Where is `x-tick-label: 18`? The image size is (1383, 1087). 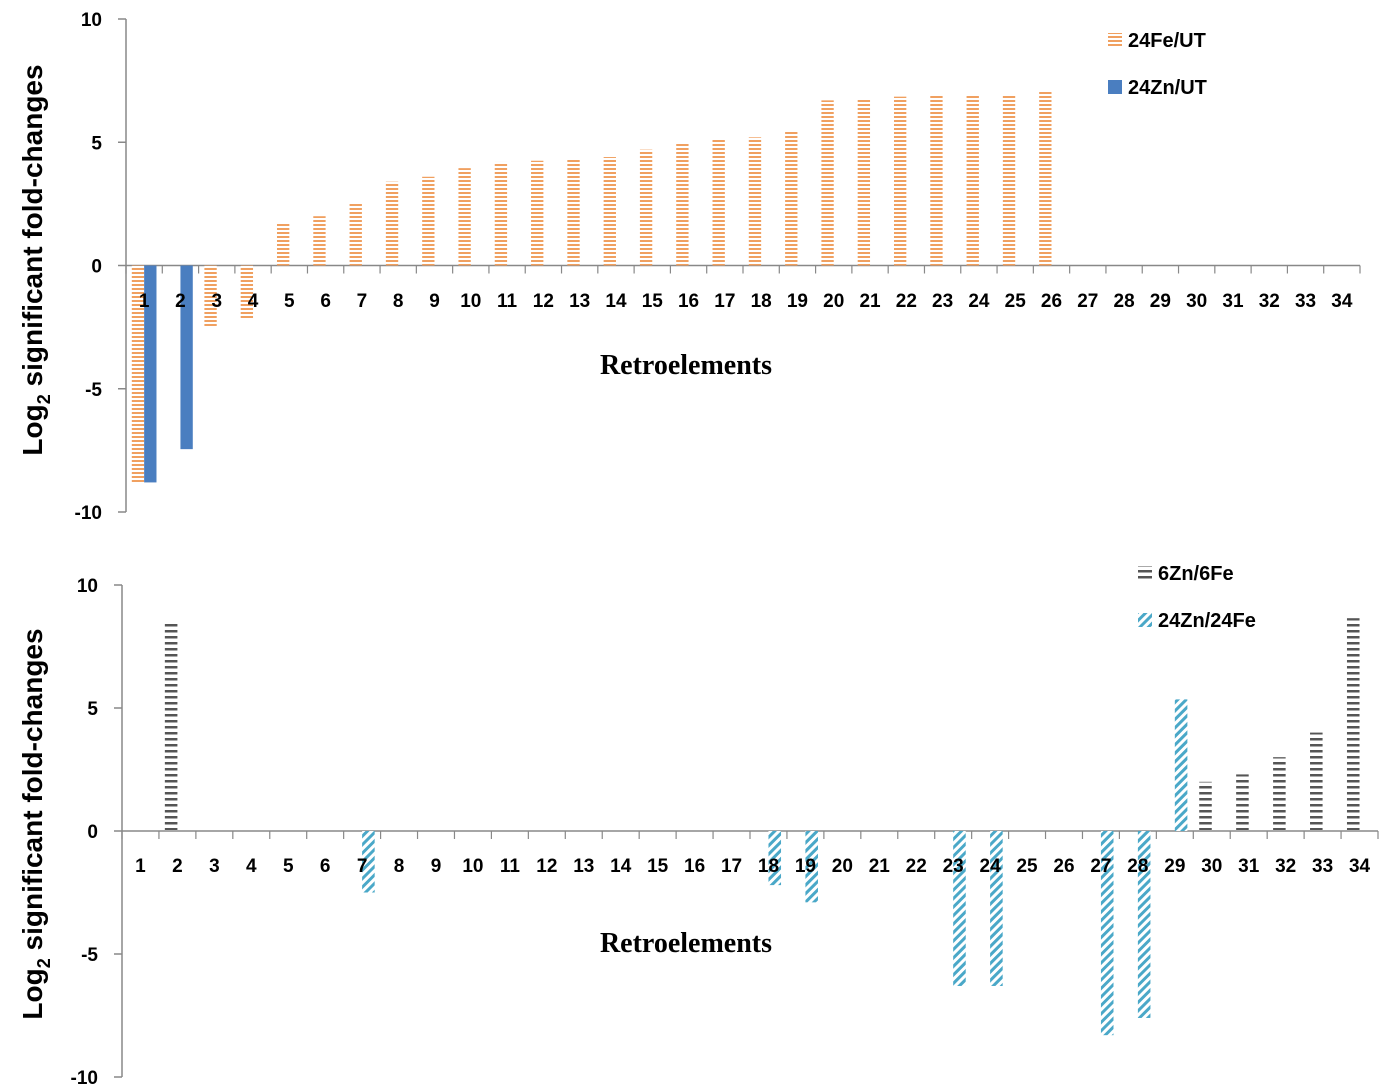
x-tick-label: 18 is located at coordinates (768, 866).